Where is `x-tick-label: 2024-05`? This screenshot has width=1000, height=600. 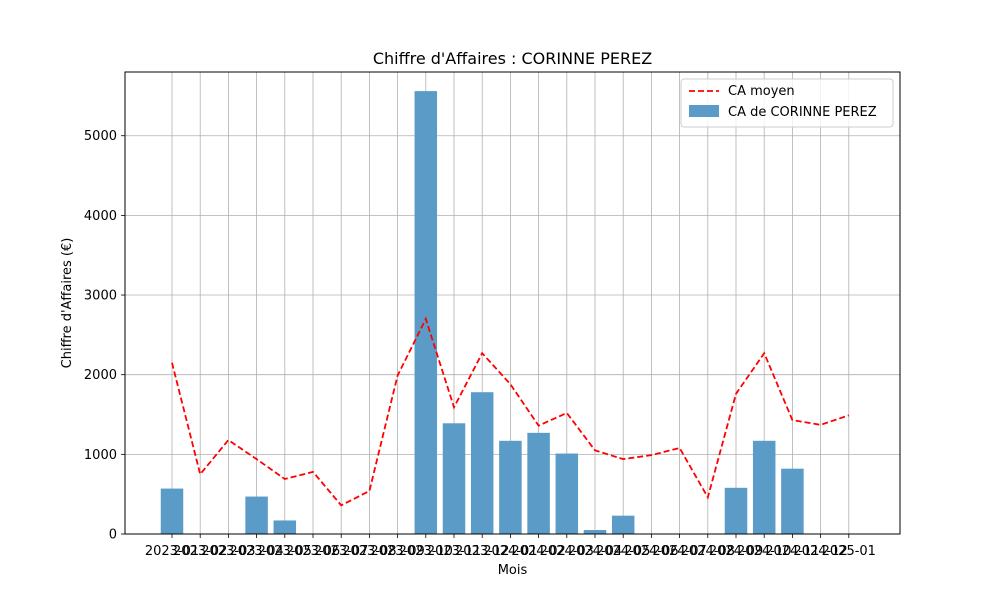 x-tick-label: 2024-05 is located at coordinates (623, 551).